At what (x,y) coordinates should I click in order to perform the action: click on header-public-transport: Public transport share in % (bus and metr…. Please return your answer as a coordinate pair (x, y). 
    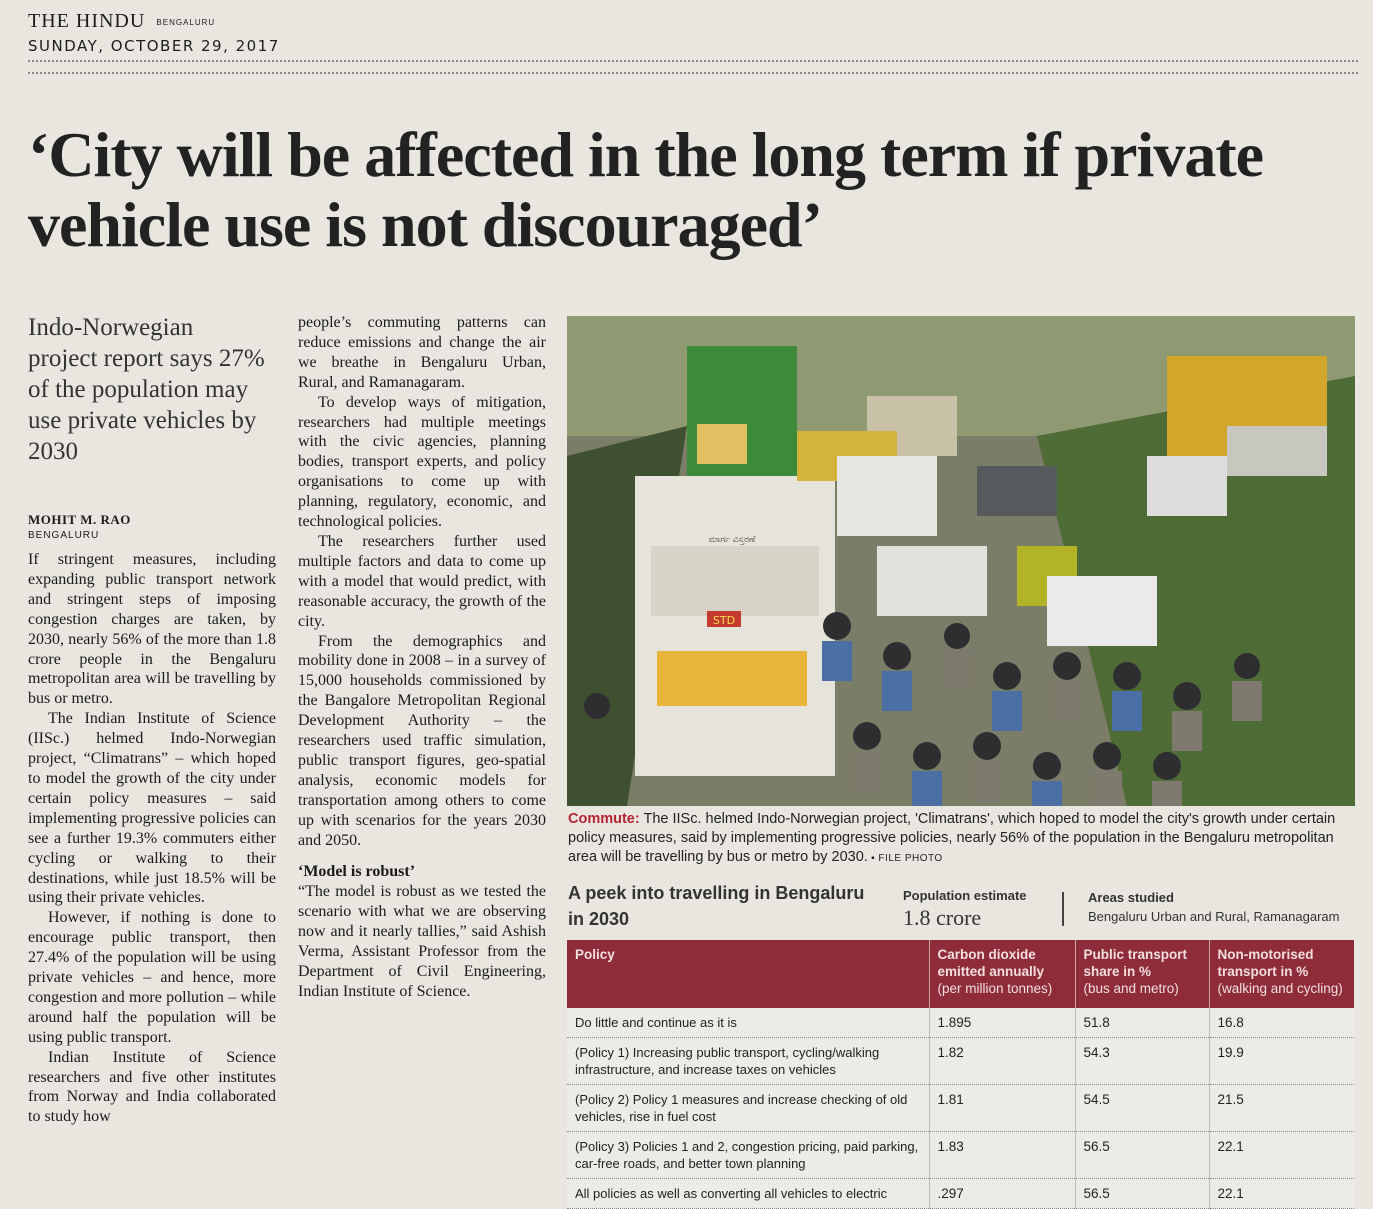
    Looking at the image, I should click on (1142, 974).